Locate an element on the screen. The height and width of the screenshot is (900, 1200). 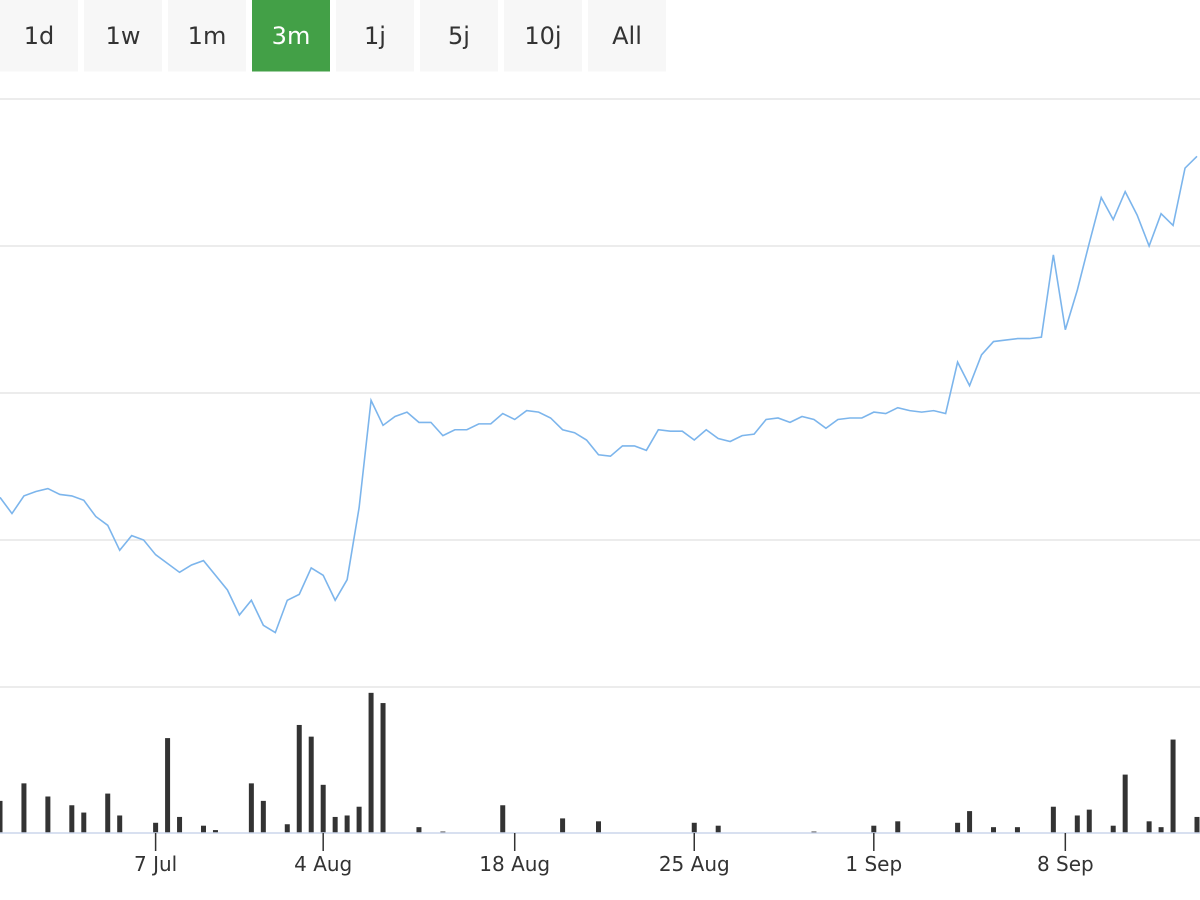
x-tick-label: 1 Sep is located at coordinates (873, 864).